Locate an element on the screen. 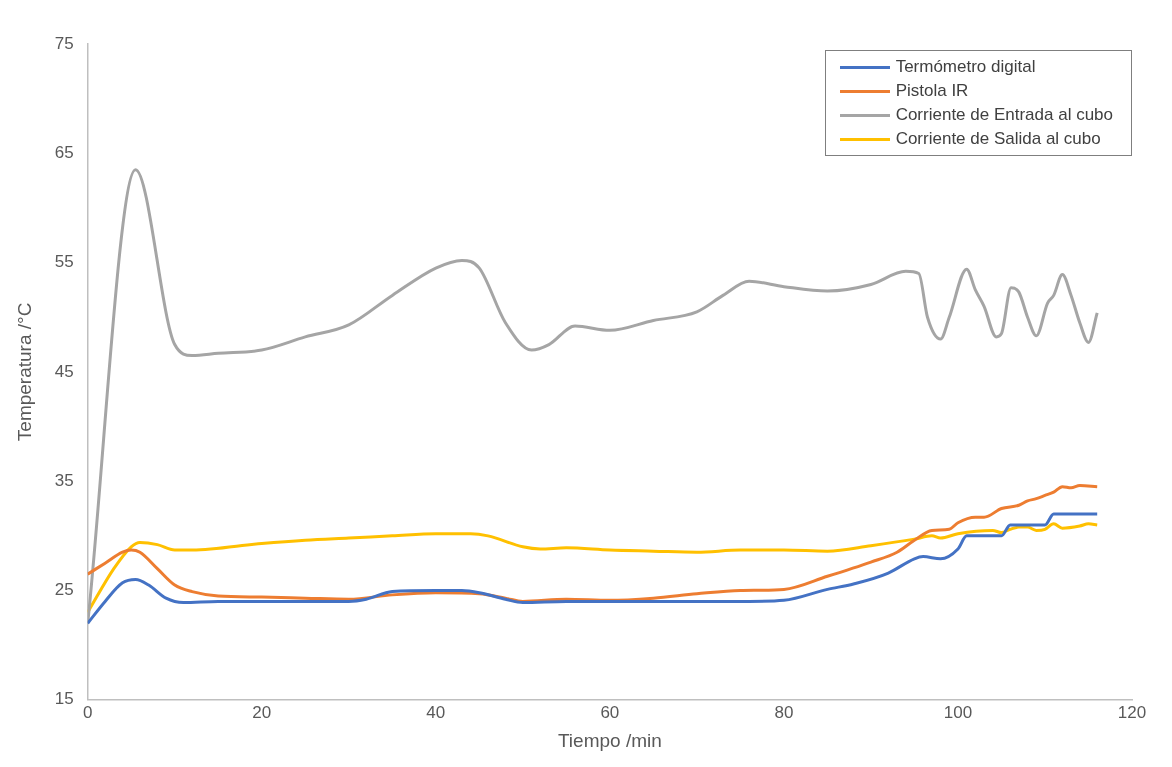 Image resolution: width=1172 pixels, height=767 pixels. x-tick-label: 80 is located at coordinates (784, 712).